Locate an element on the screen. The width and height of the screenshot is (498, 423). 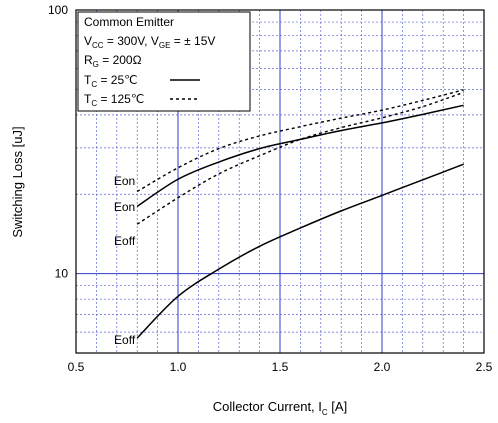
x-tick-label: 2.0 is located at coordinates (382, 367).